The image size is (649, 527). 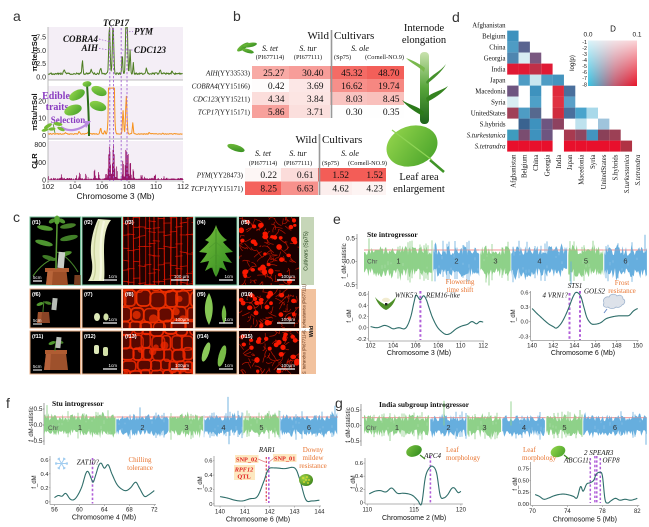 What do you see at coordinates (131, 337) in the screenshot?
I see `svg-text: (f13)` at bounding box center [131, 337].